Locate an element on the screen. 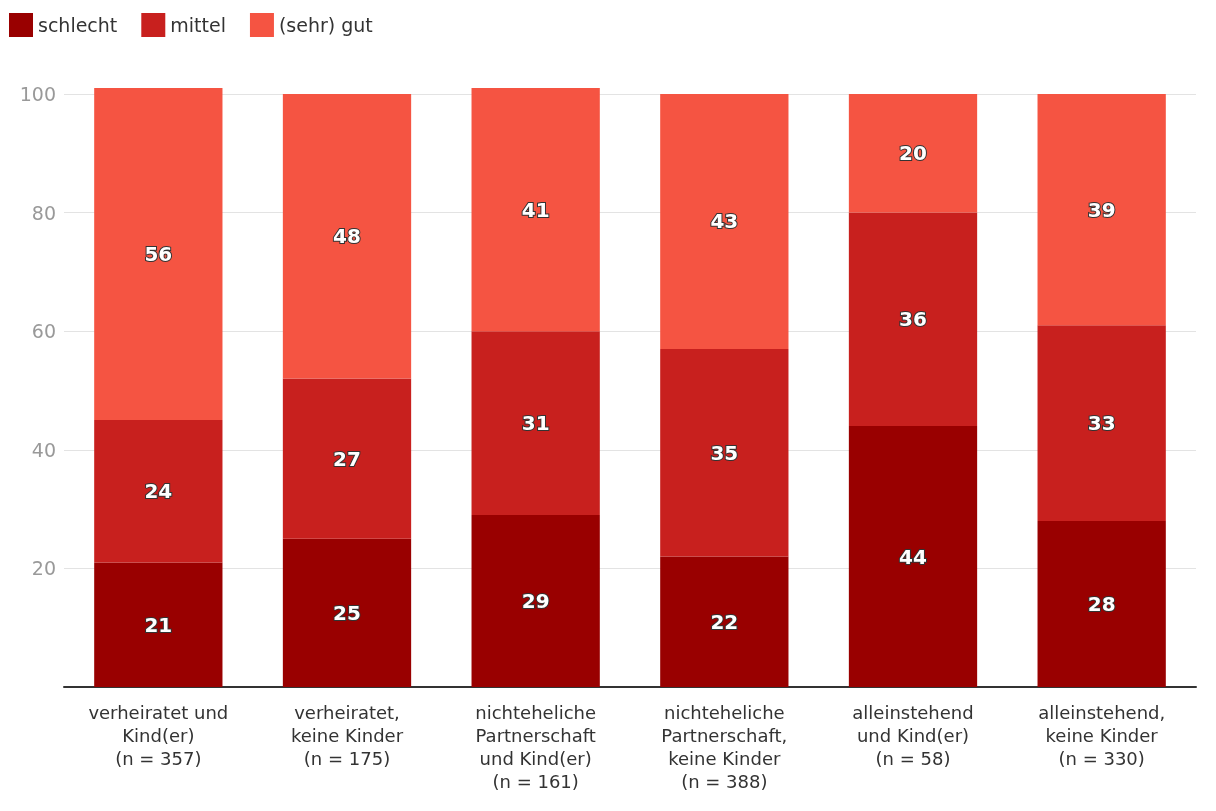  data-label: 21 is located at coordinates (158, 624).